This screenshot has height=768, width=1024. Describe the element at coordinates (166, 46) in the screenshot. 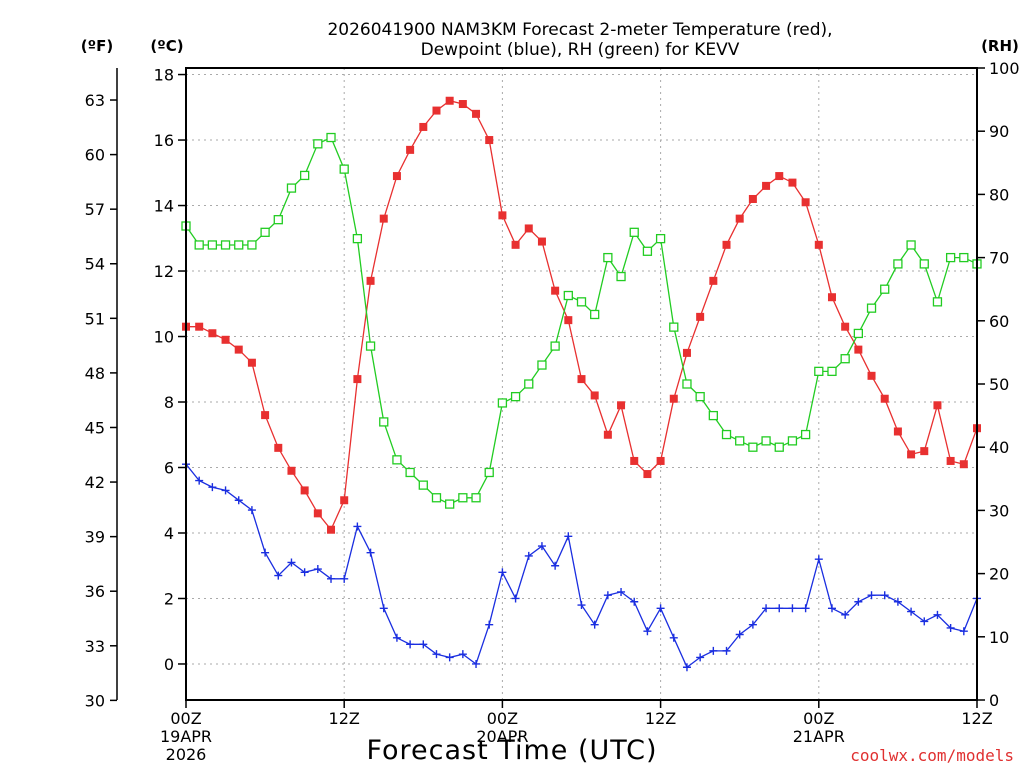

I see `celsius-axis-unit: (ºC)` at that location.